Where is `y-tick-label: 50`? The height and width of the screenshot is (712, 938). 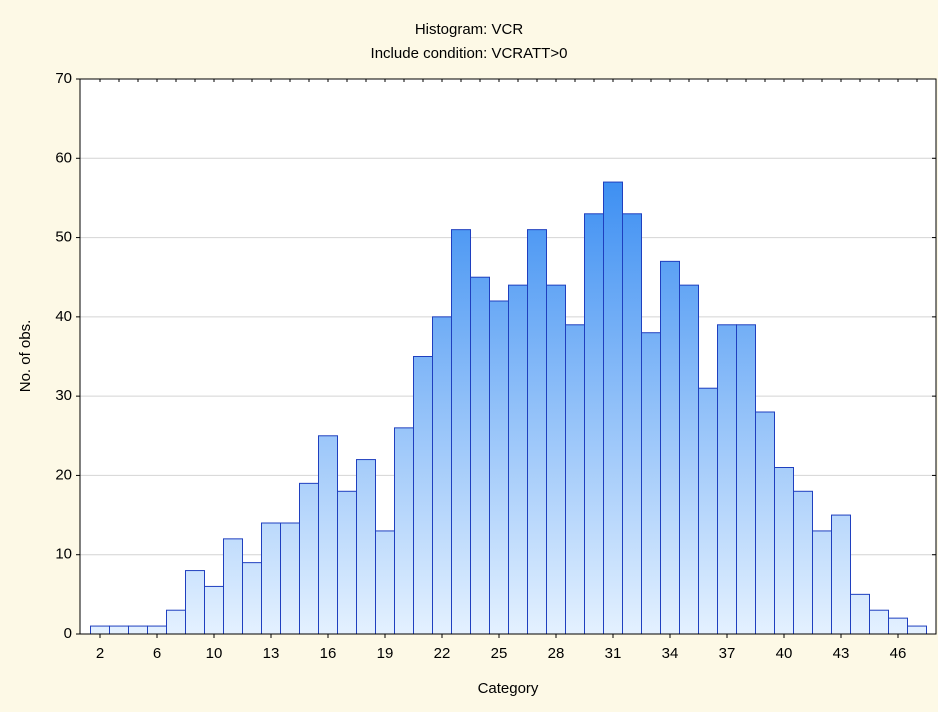 y-tick-label: 50 is located at coordinates (63, 237).